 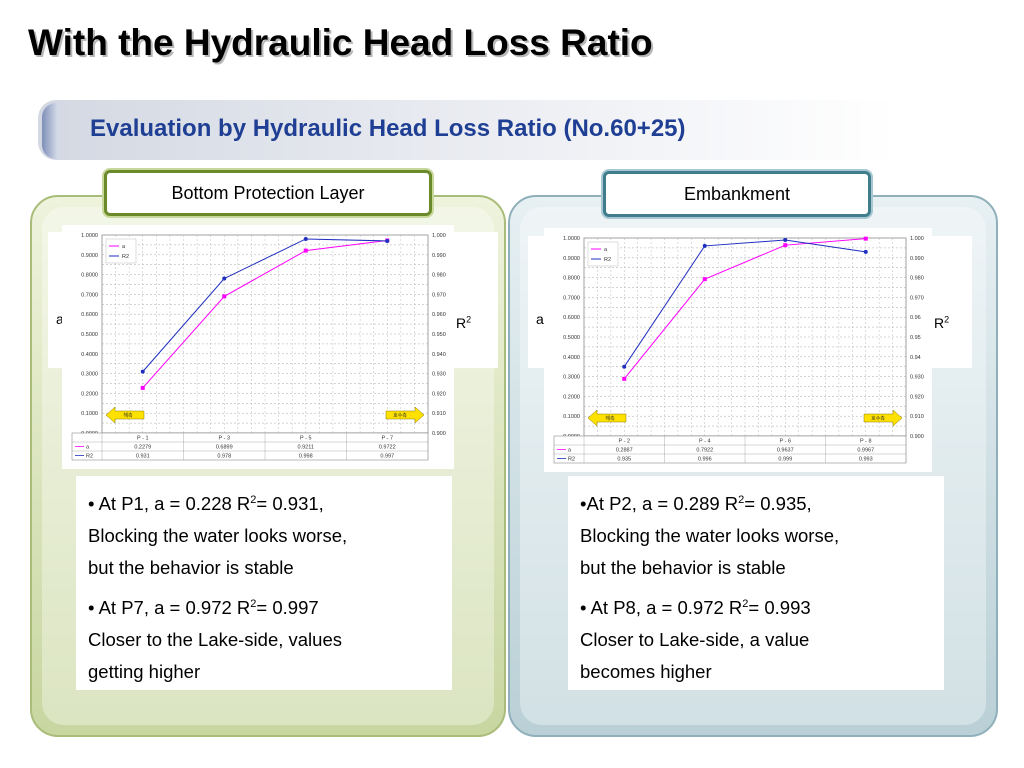 What do you see at coordinates (571, 397) in the screenshot?
I see `right-chart-ytick-left: 0.2000` at bounding box center [571, 397].